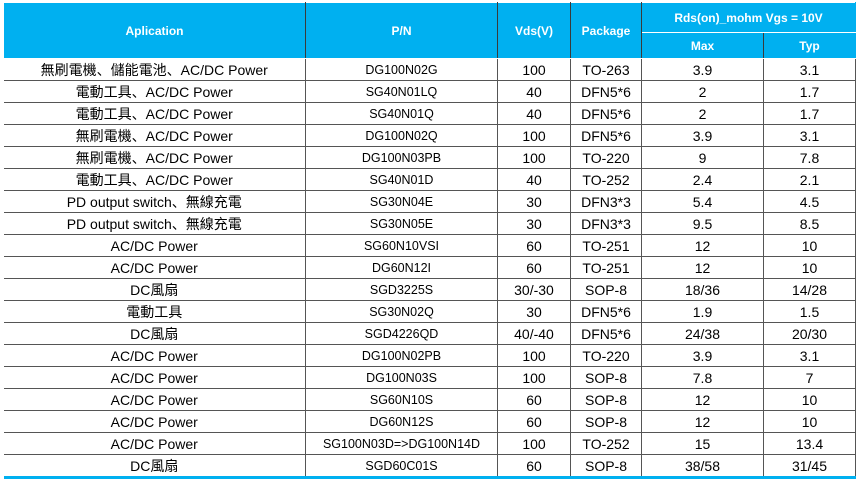 The width and height of the screenshot is (858, 479). Describe the element at coordinates (154, 91) in the screenshot. I see `cell-application: 電動工具、AC/DC Power` at that location.